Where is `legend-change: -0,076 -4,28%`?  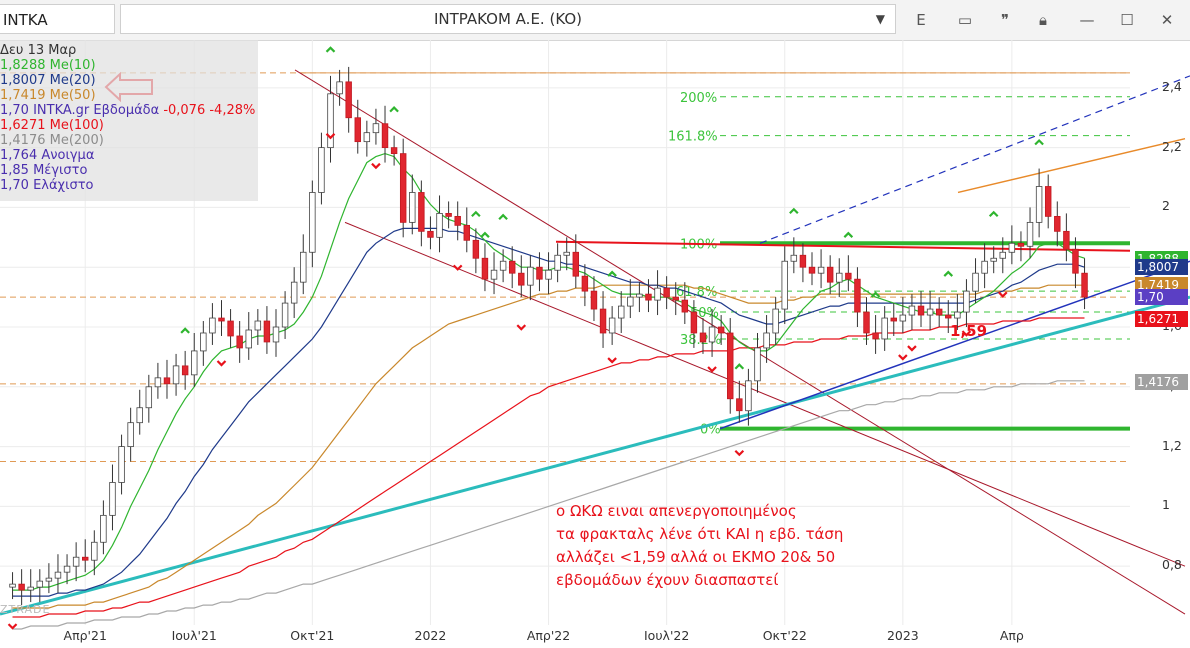
legend-change: -0,076 -4,28% is located at coordinates (207, 110).